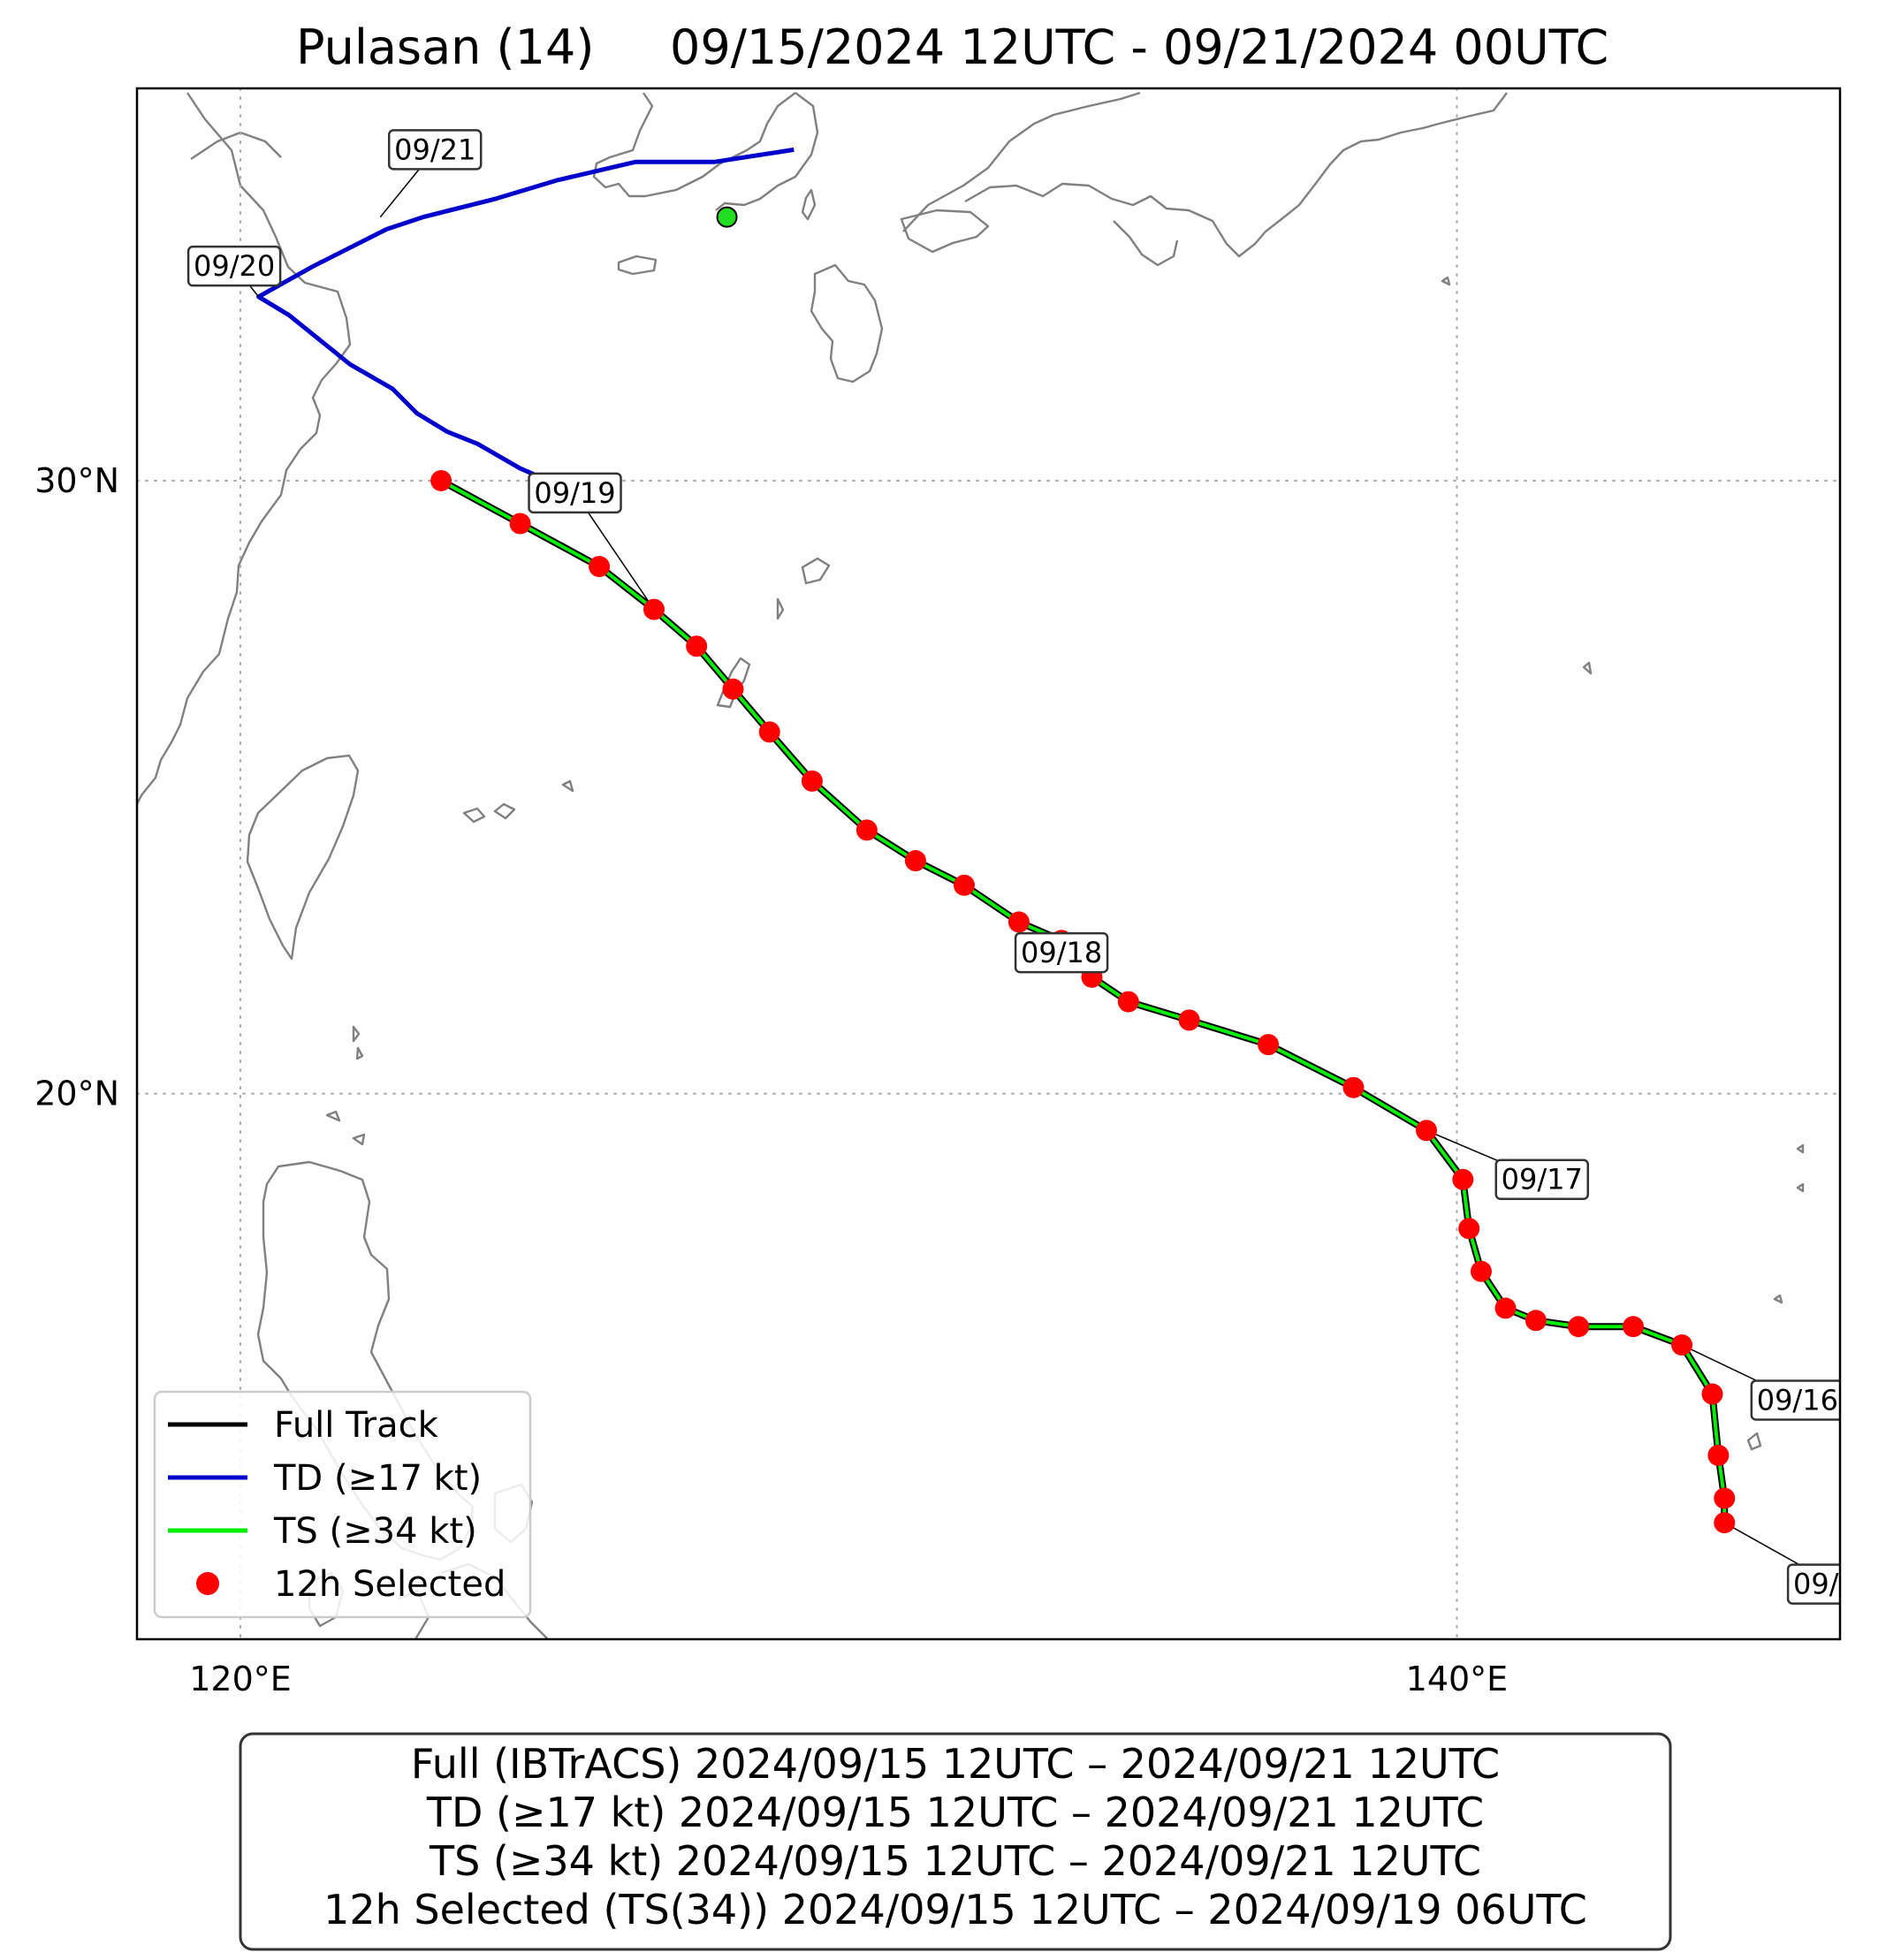 The image size is (1901, 1960). I want to click on date-label: 09/18, so click(1061, 952).